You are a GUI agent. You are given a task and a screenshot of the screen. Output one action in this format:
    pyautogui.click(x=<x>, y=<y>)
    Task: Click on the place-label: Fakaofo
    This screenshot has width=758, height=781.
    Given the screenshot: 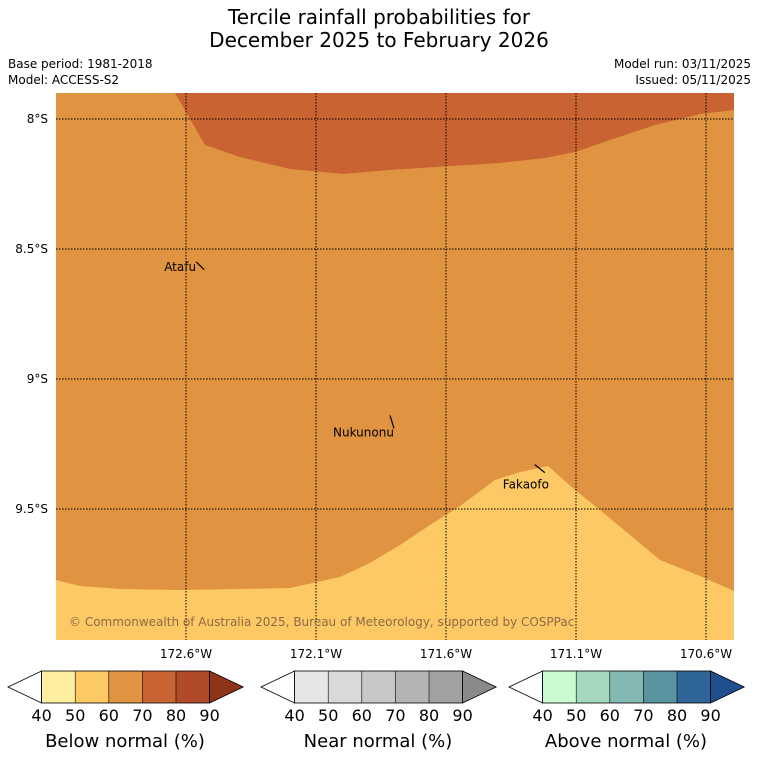 What is the action you would take?
    pyautogui.click(x=526, y=485)
    